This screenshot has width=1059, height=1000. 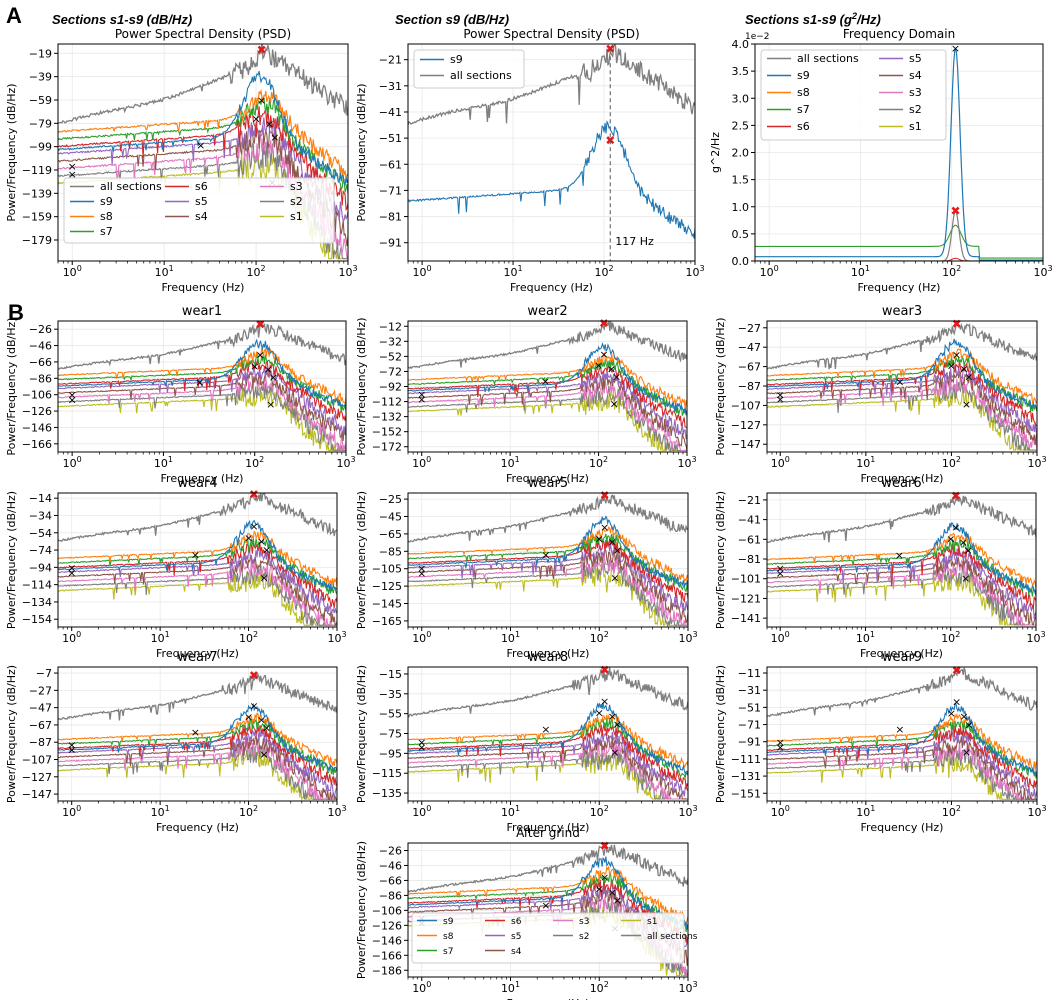 What do you see at coordinates (547, 380) in the screenshot?
I see `series-line-s8` at bounding box center [547, 380].